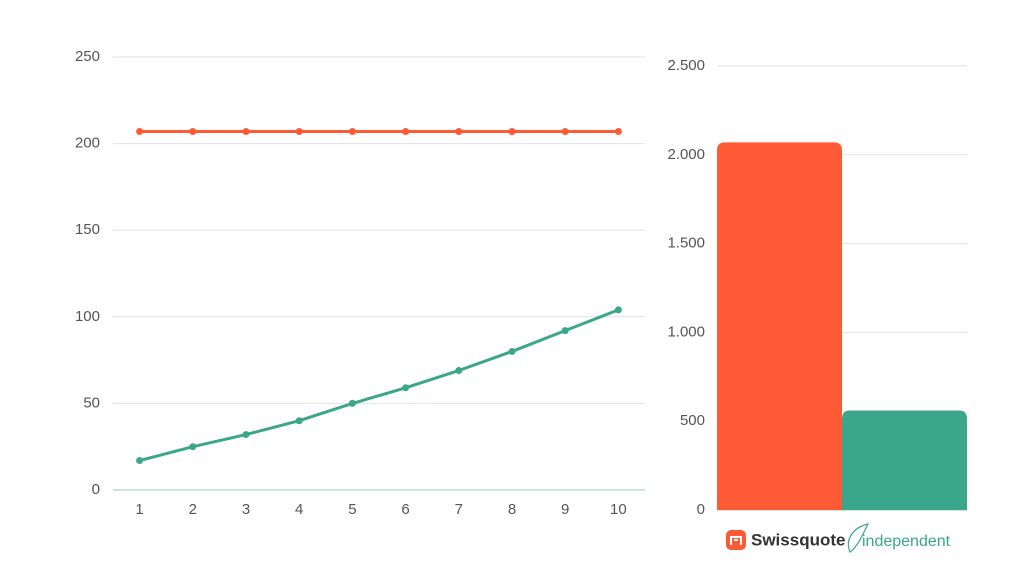  I want to click on swissquote-icon-glyph, so click(736, 540).